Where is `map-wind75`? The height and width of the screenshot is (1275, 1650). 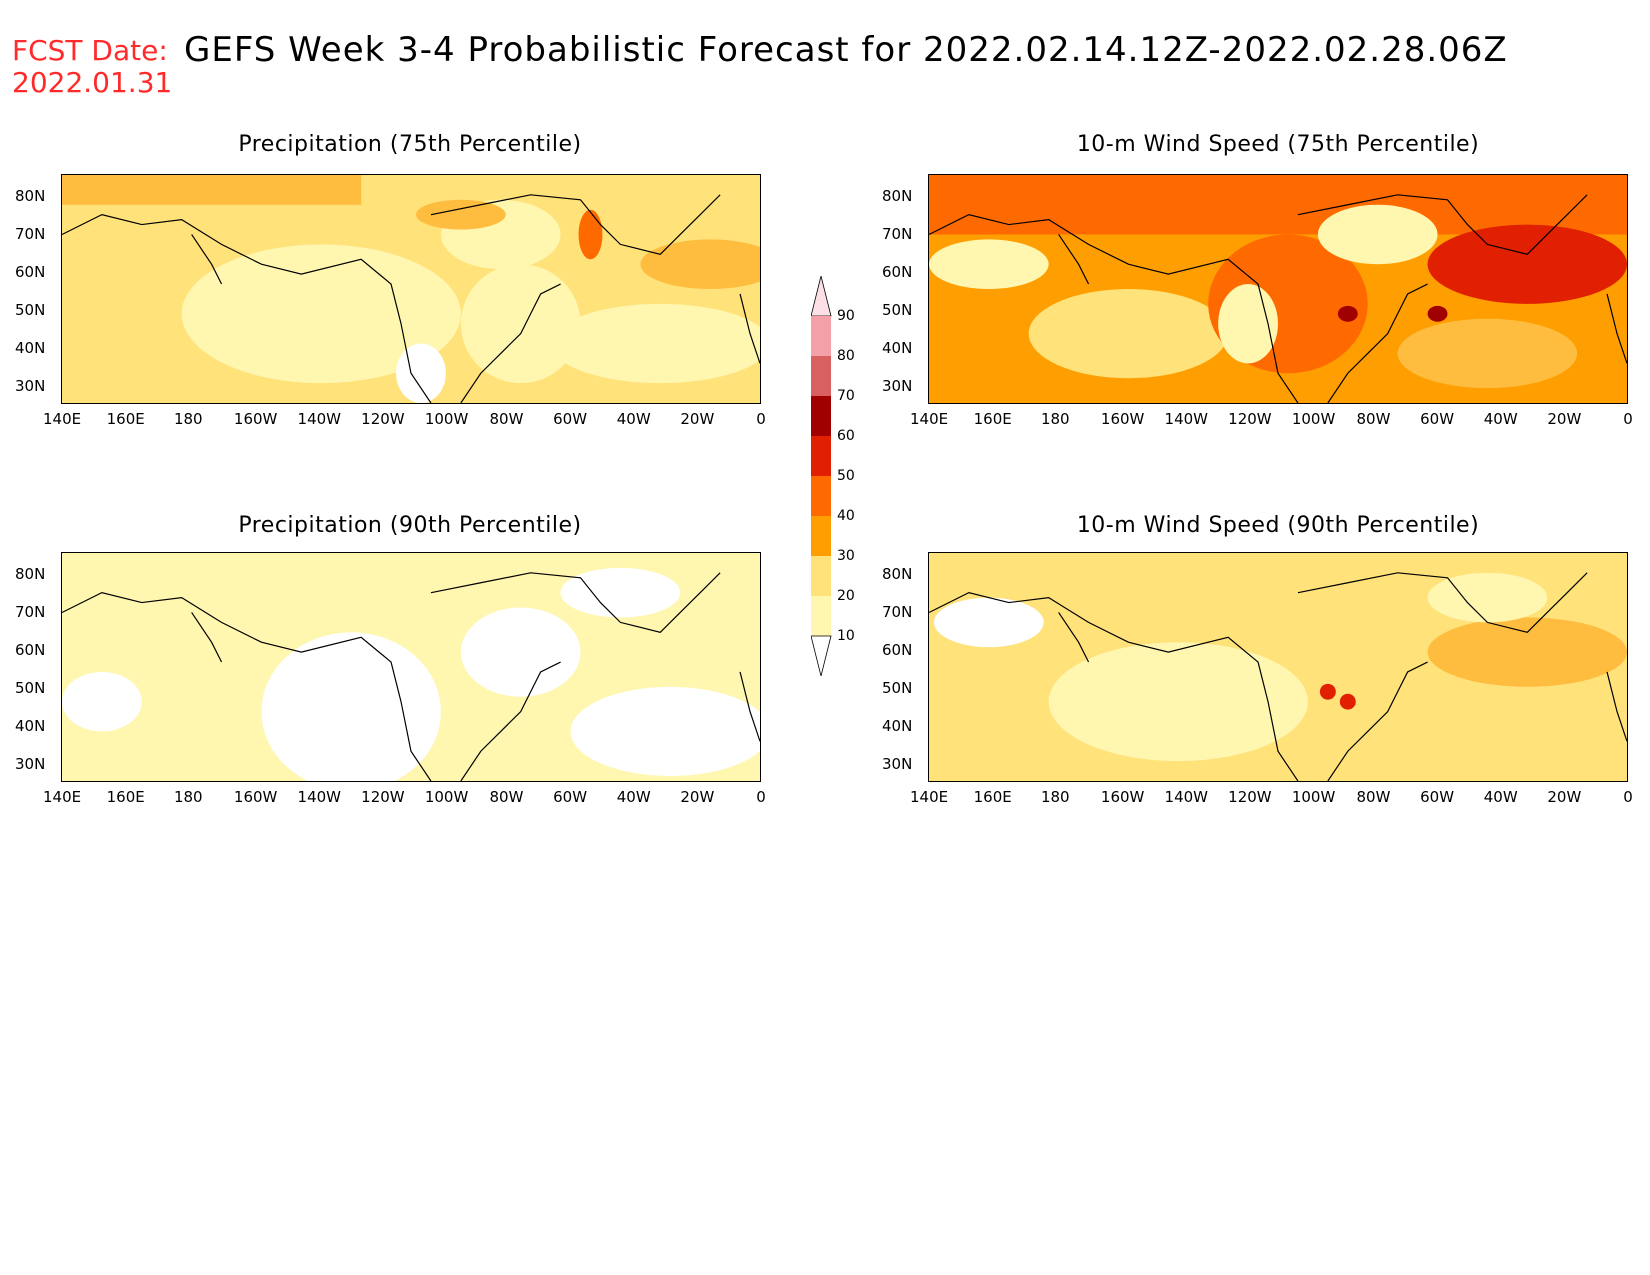 map-wind75 is located at coordinates (1278, 289).